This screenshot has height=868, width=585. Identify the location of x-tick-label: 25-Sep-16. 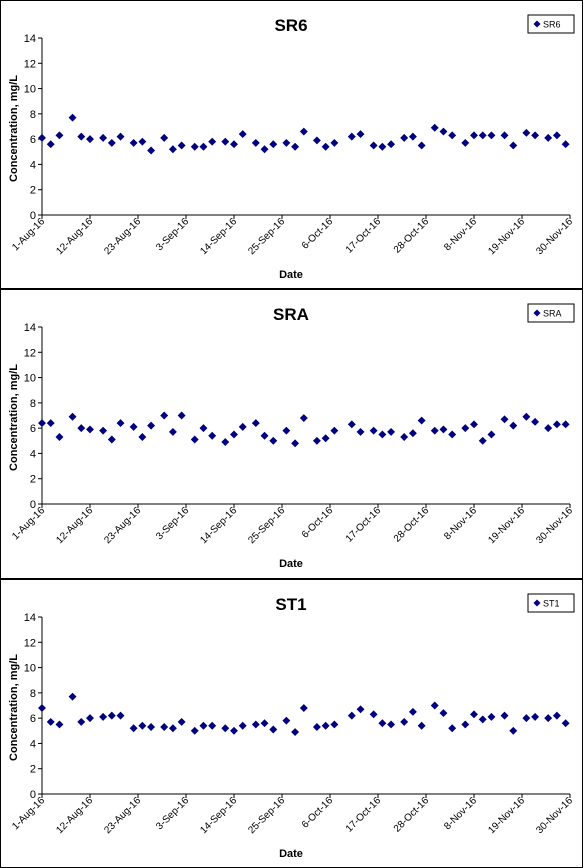
(266, 525).